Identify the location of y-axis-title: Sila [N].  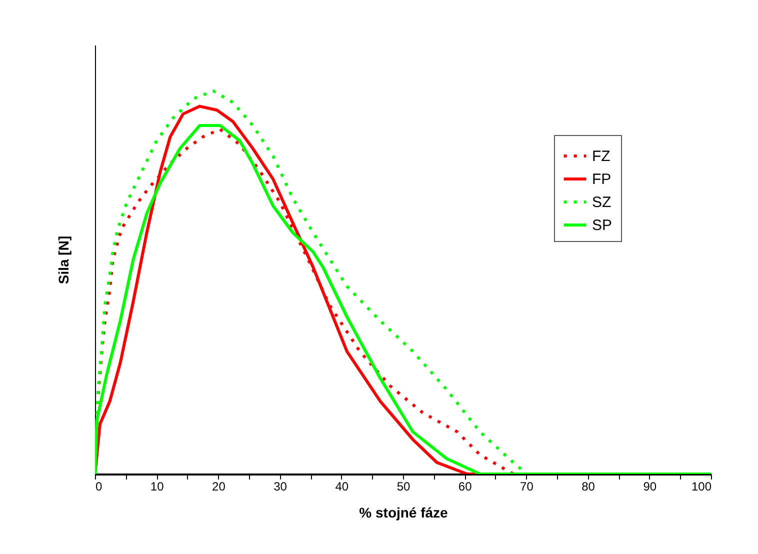
(64, 260).